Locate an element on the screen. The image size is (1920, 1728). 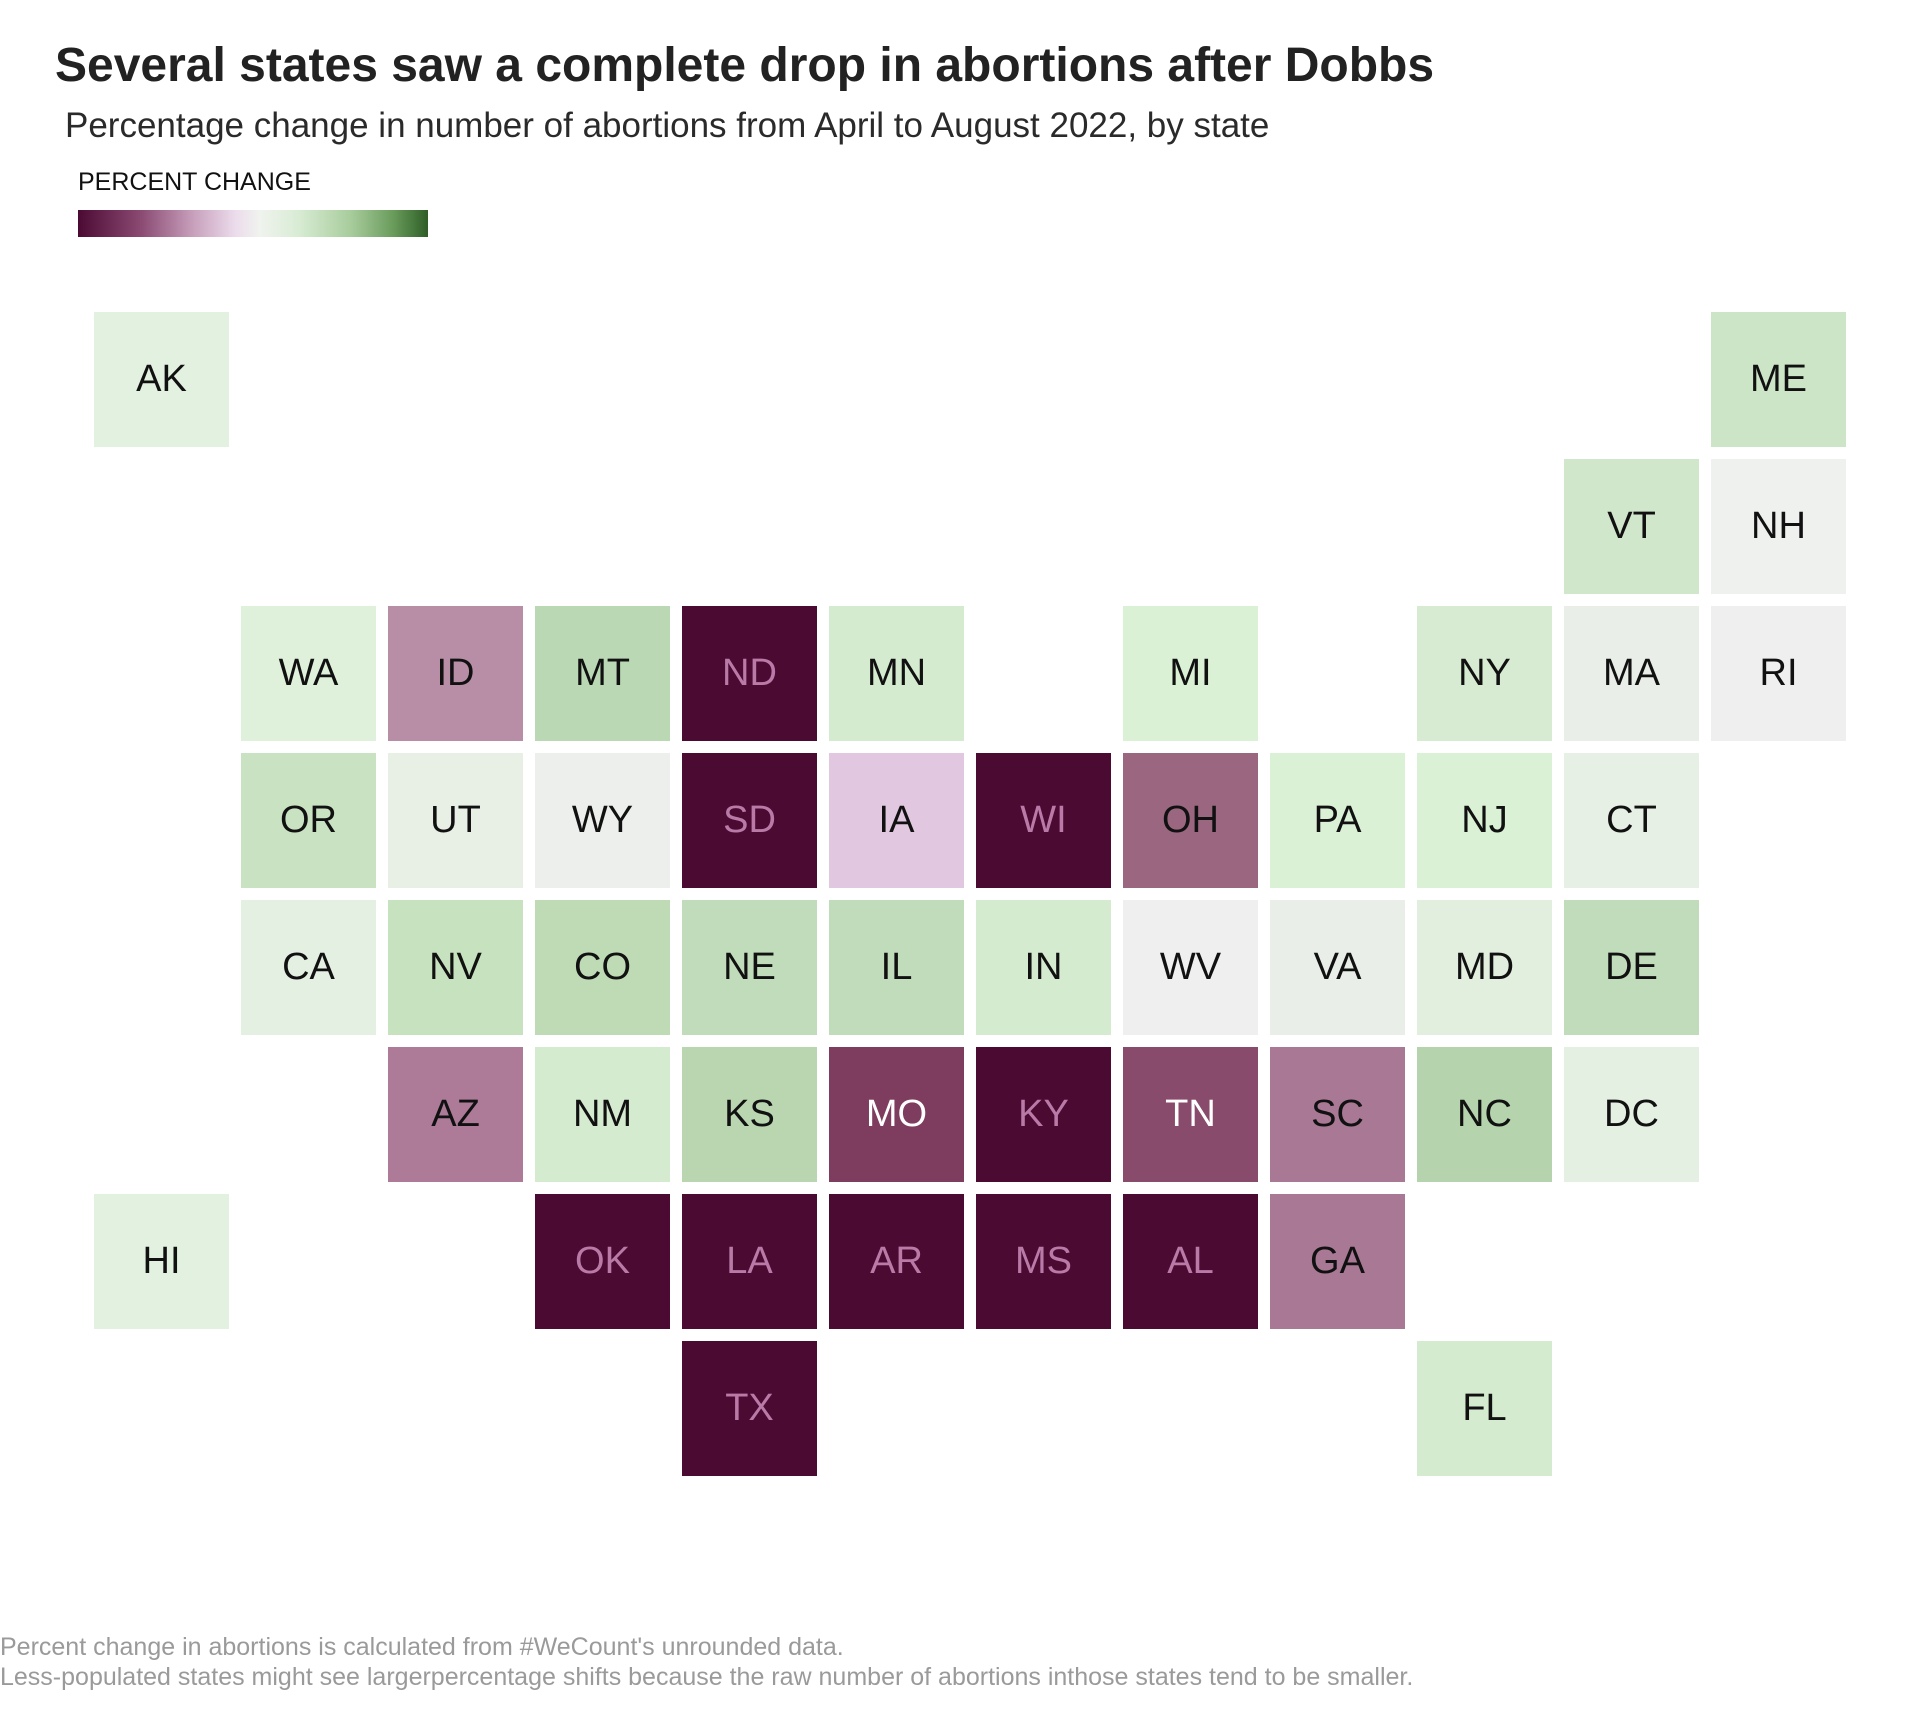
state-label: IA is located at coordinates (896, 820).